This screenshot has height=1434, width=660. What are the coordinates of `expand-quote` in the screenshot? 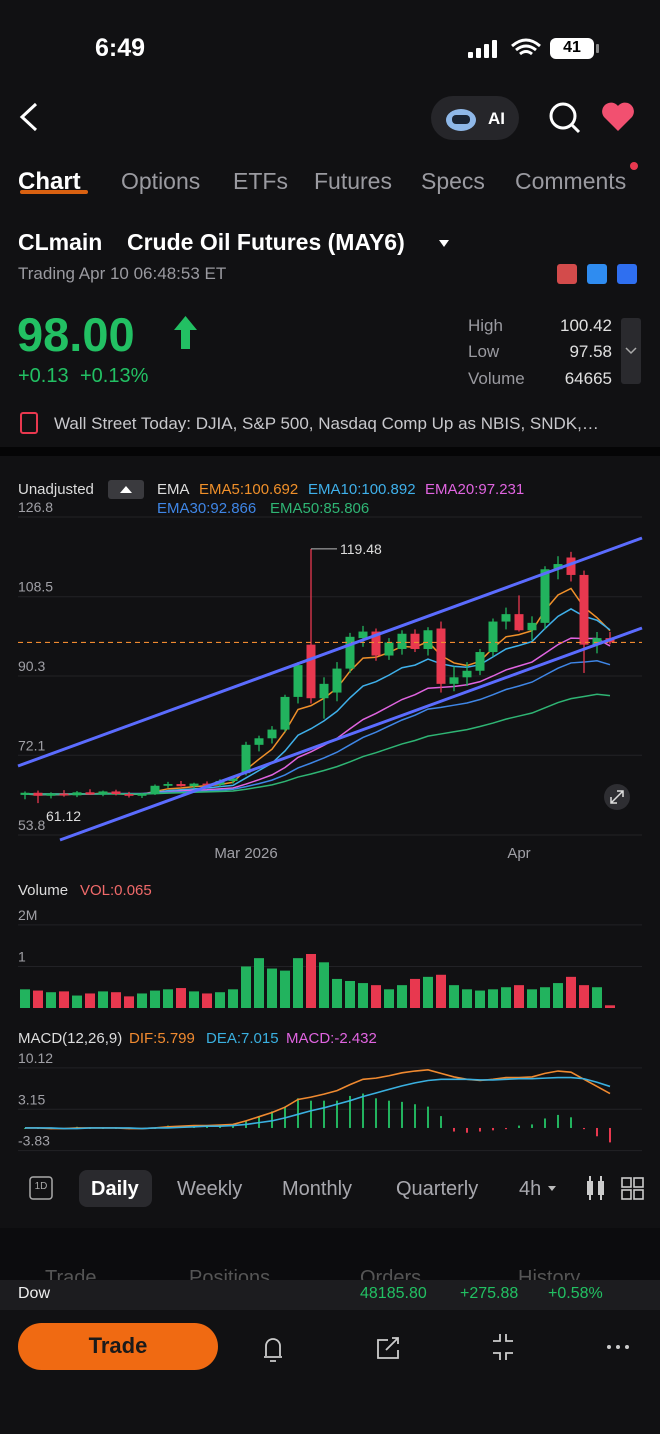 It's located at (631, 351).